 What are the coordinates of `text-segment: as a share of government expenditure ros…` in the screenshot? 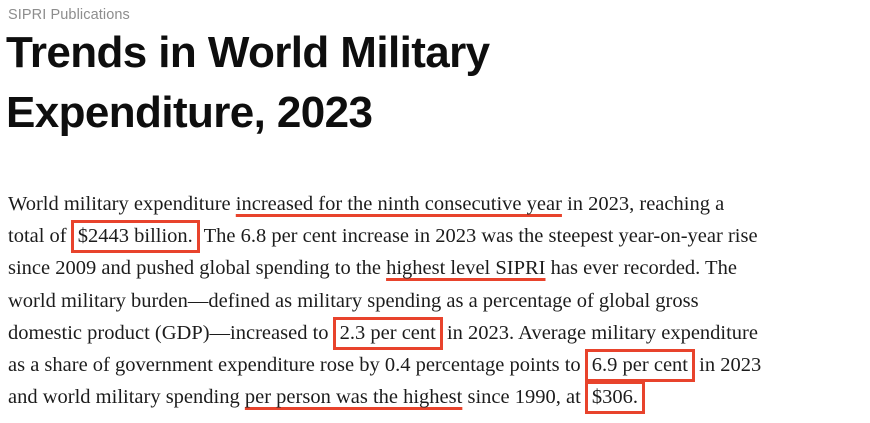 It's located at (297, 364).